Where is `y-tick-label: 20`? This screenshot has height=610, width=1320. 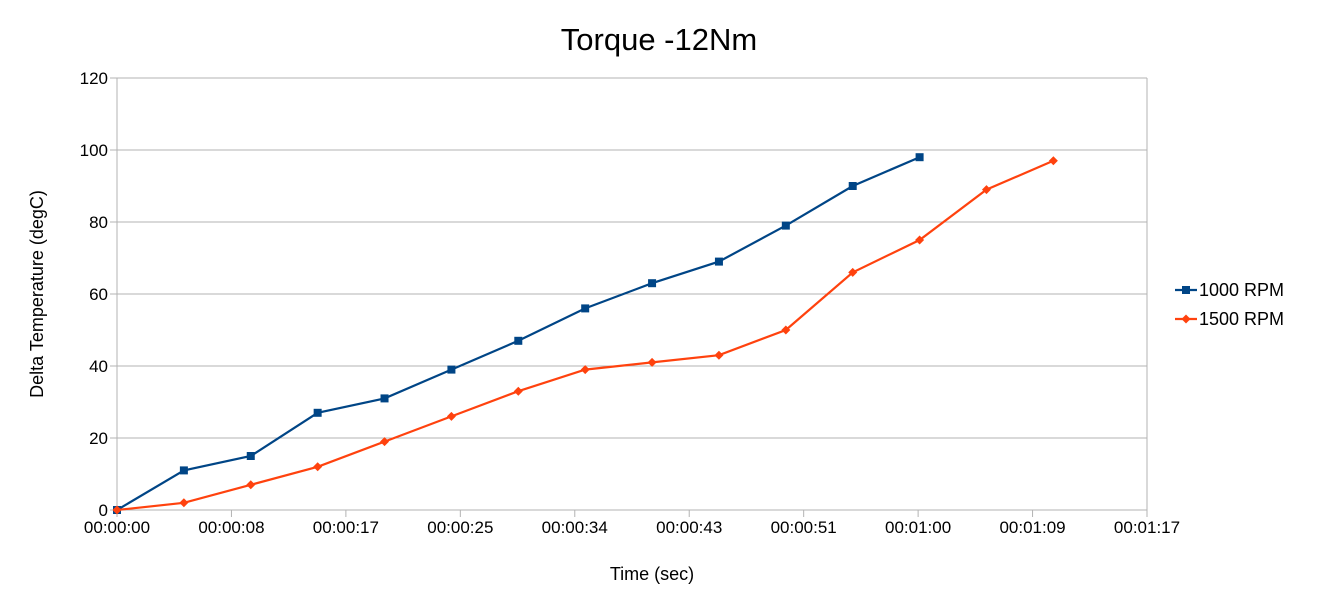 y-tick-label: 20 is located at coordinates (98, 438).